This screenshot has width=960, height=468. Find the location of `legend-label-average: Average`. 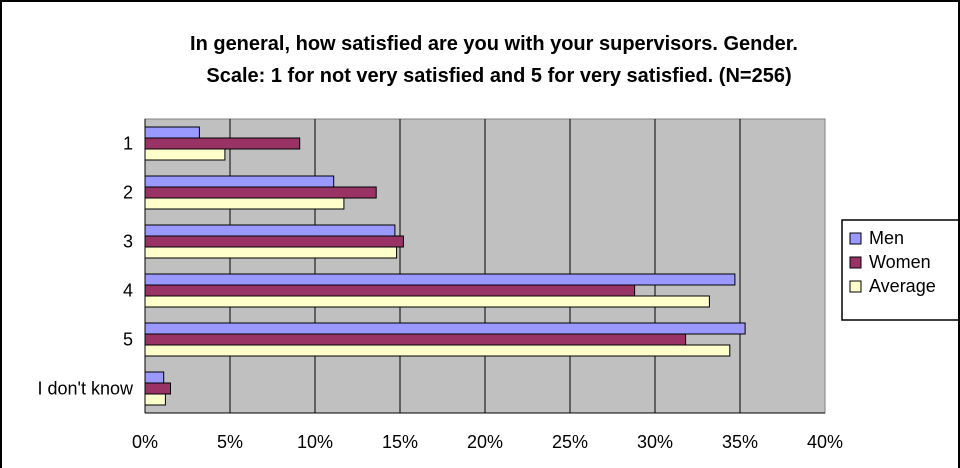

legend-label-average: Average is located at coordinates (902, 286).